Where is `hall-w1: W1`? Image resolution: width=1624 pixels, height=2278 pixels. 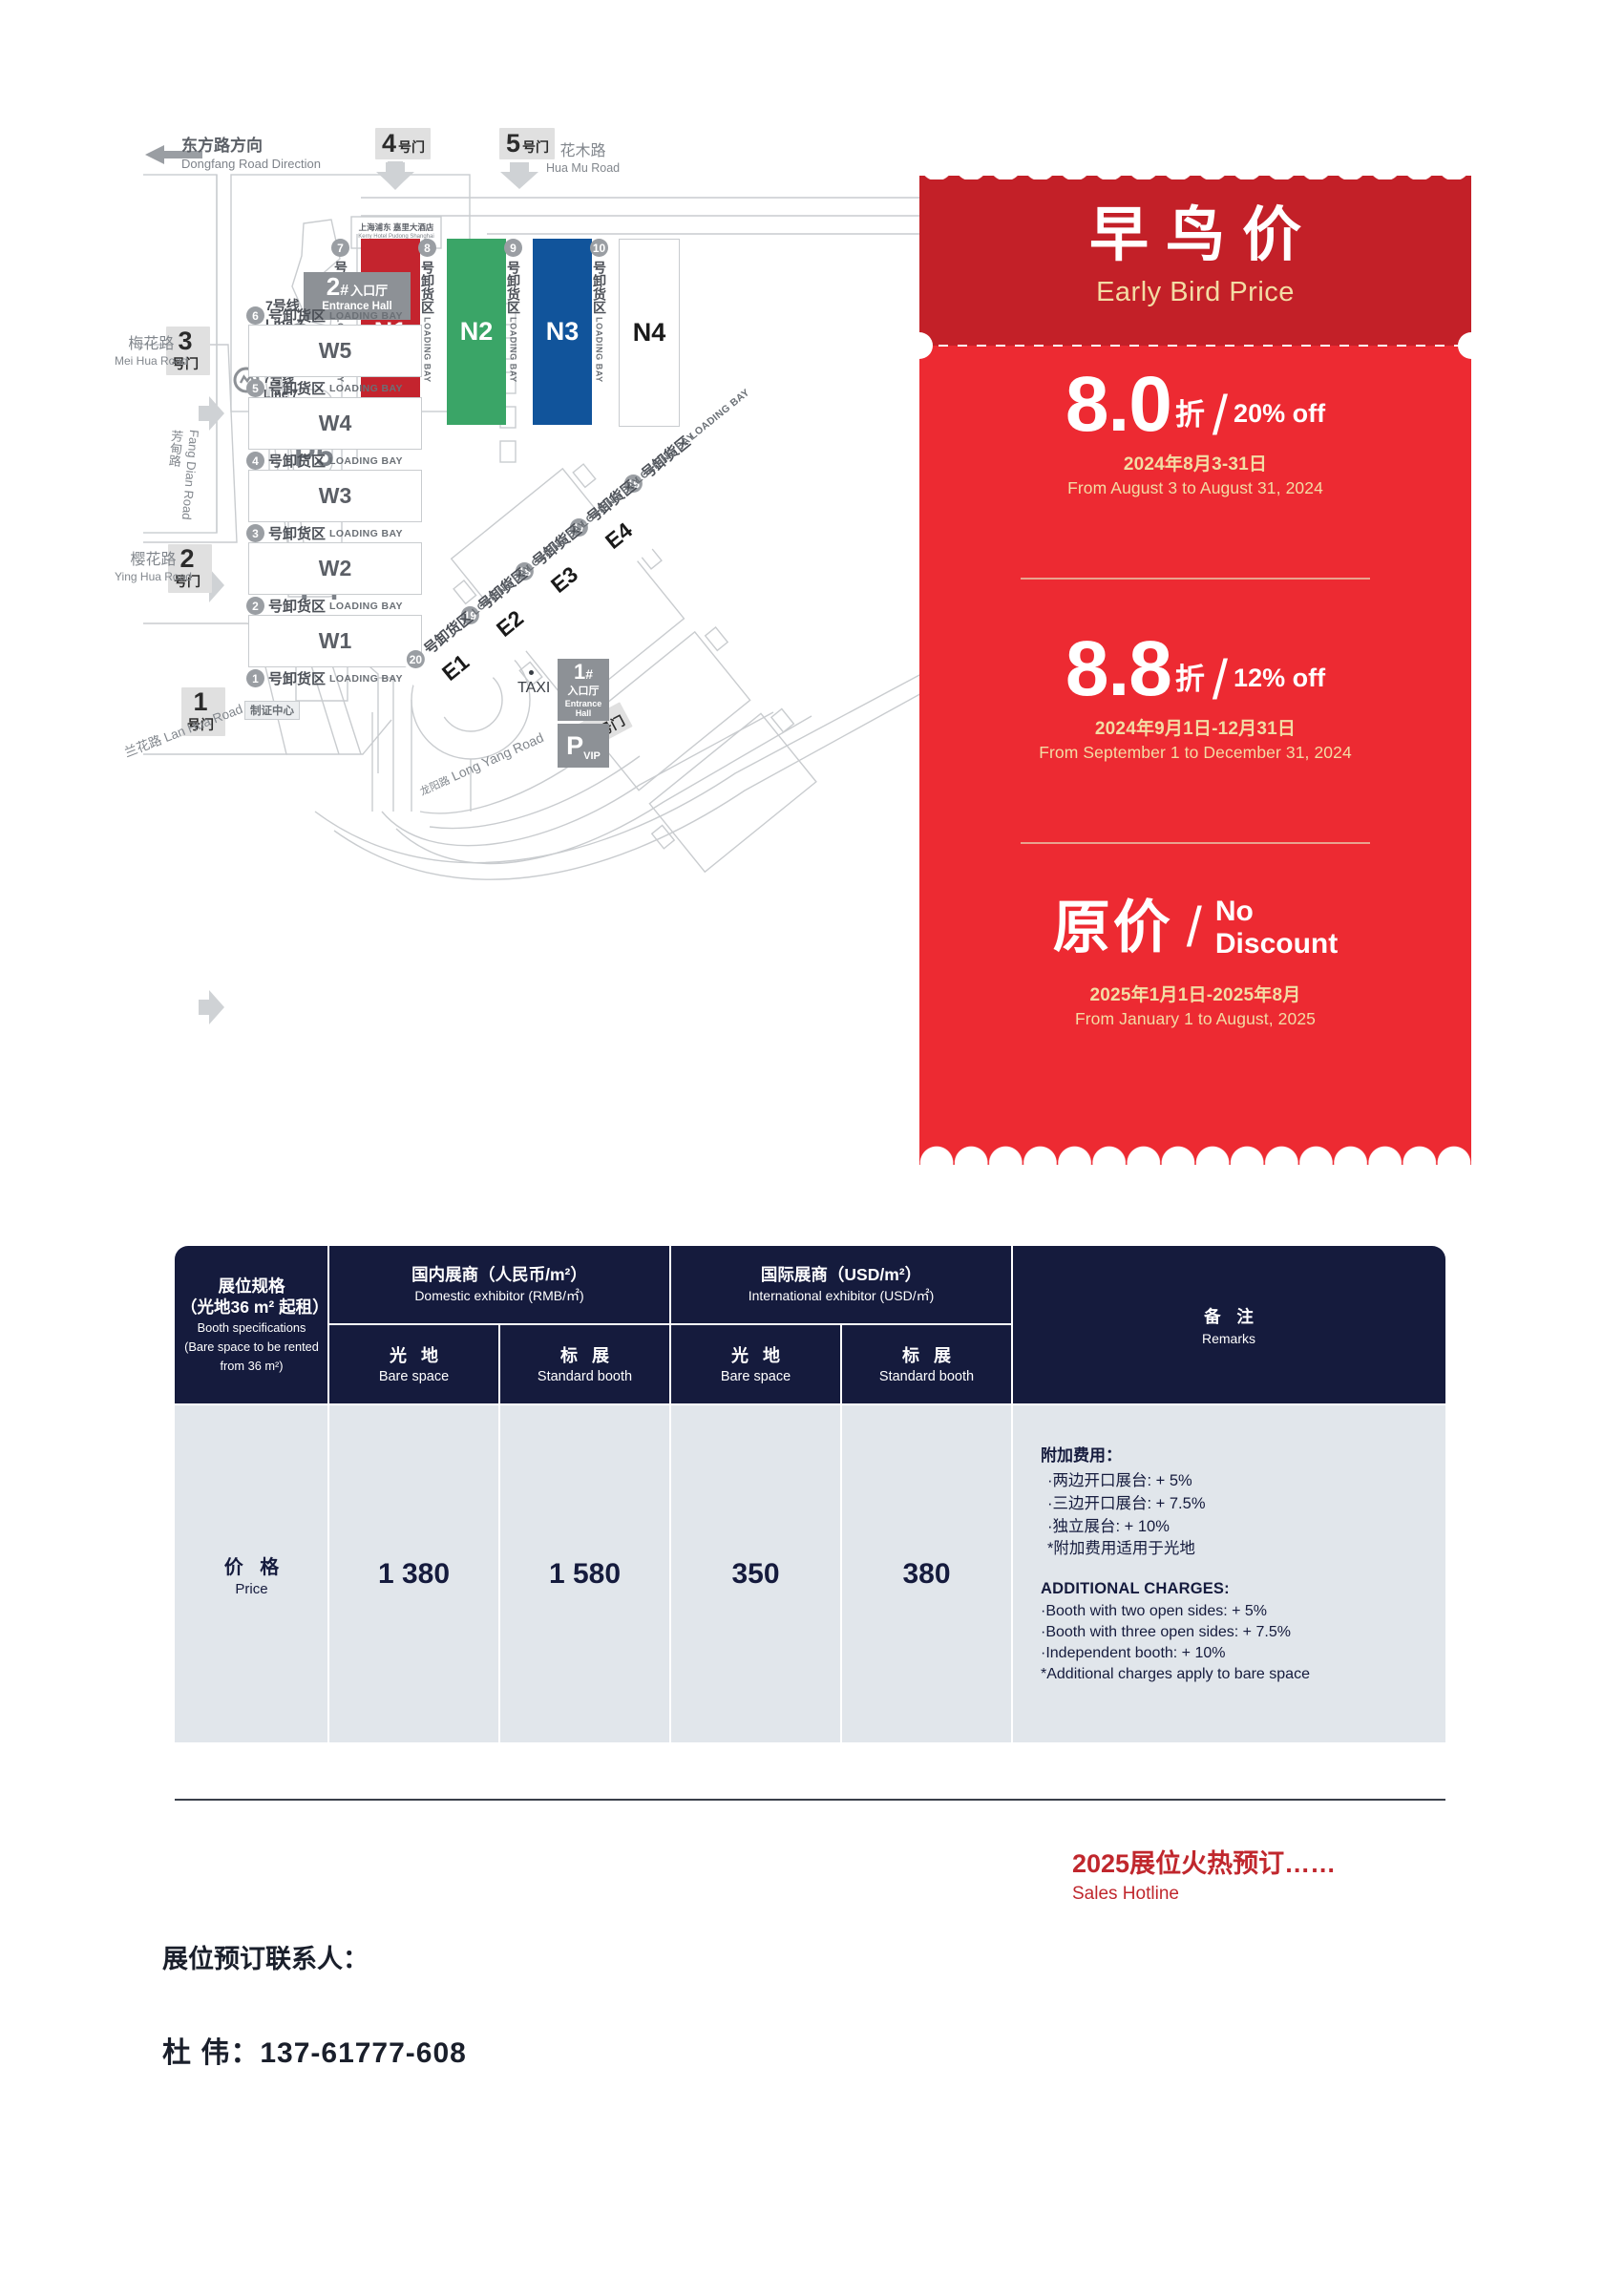
hall-w1: W1 is located at coordinates (335, 641).